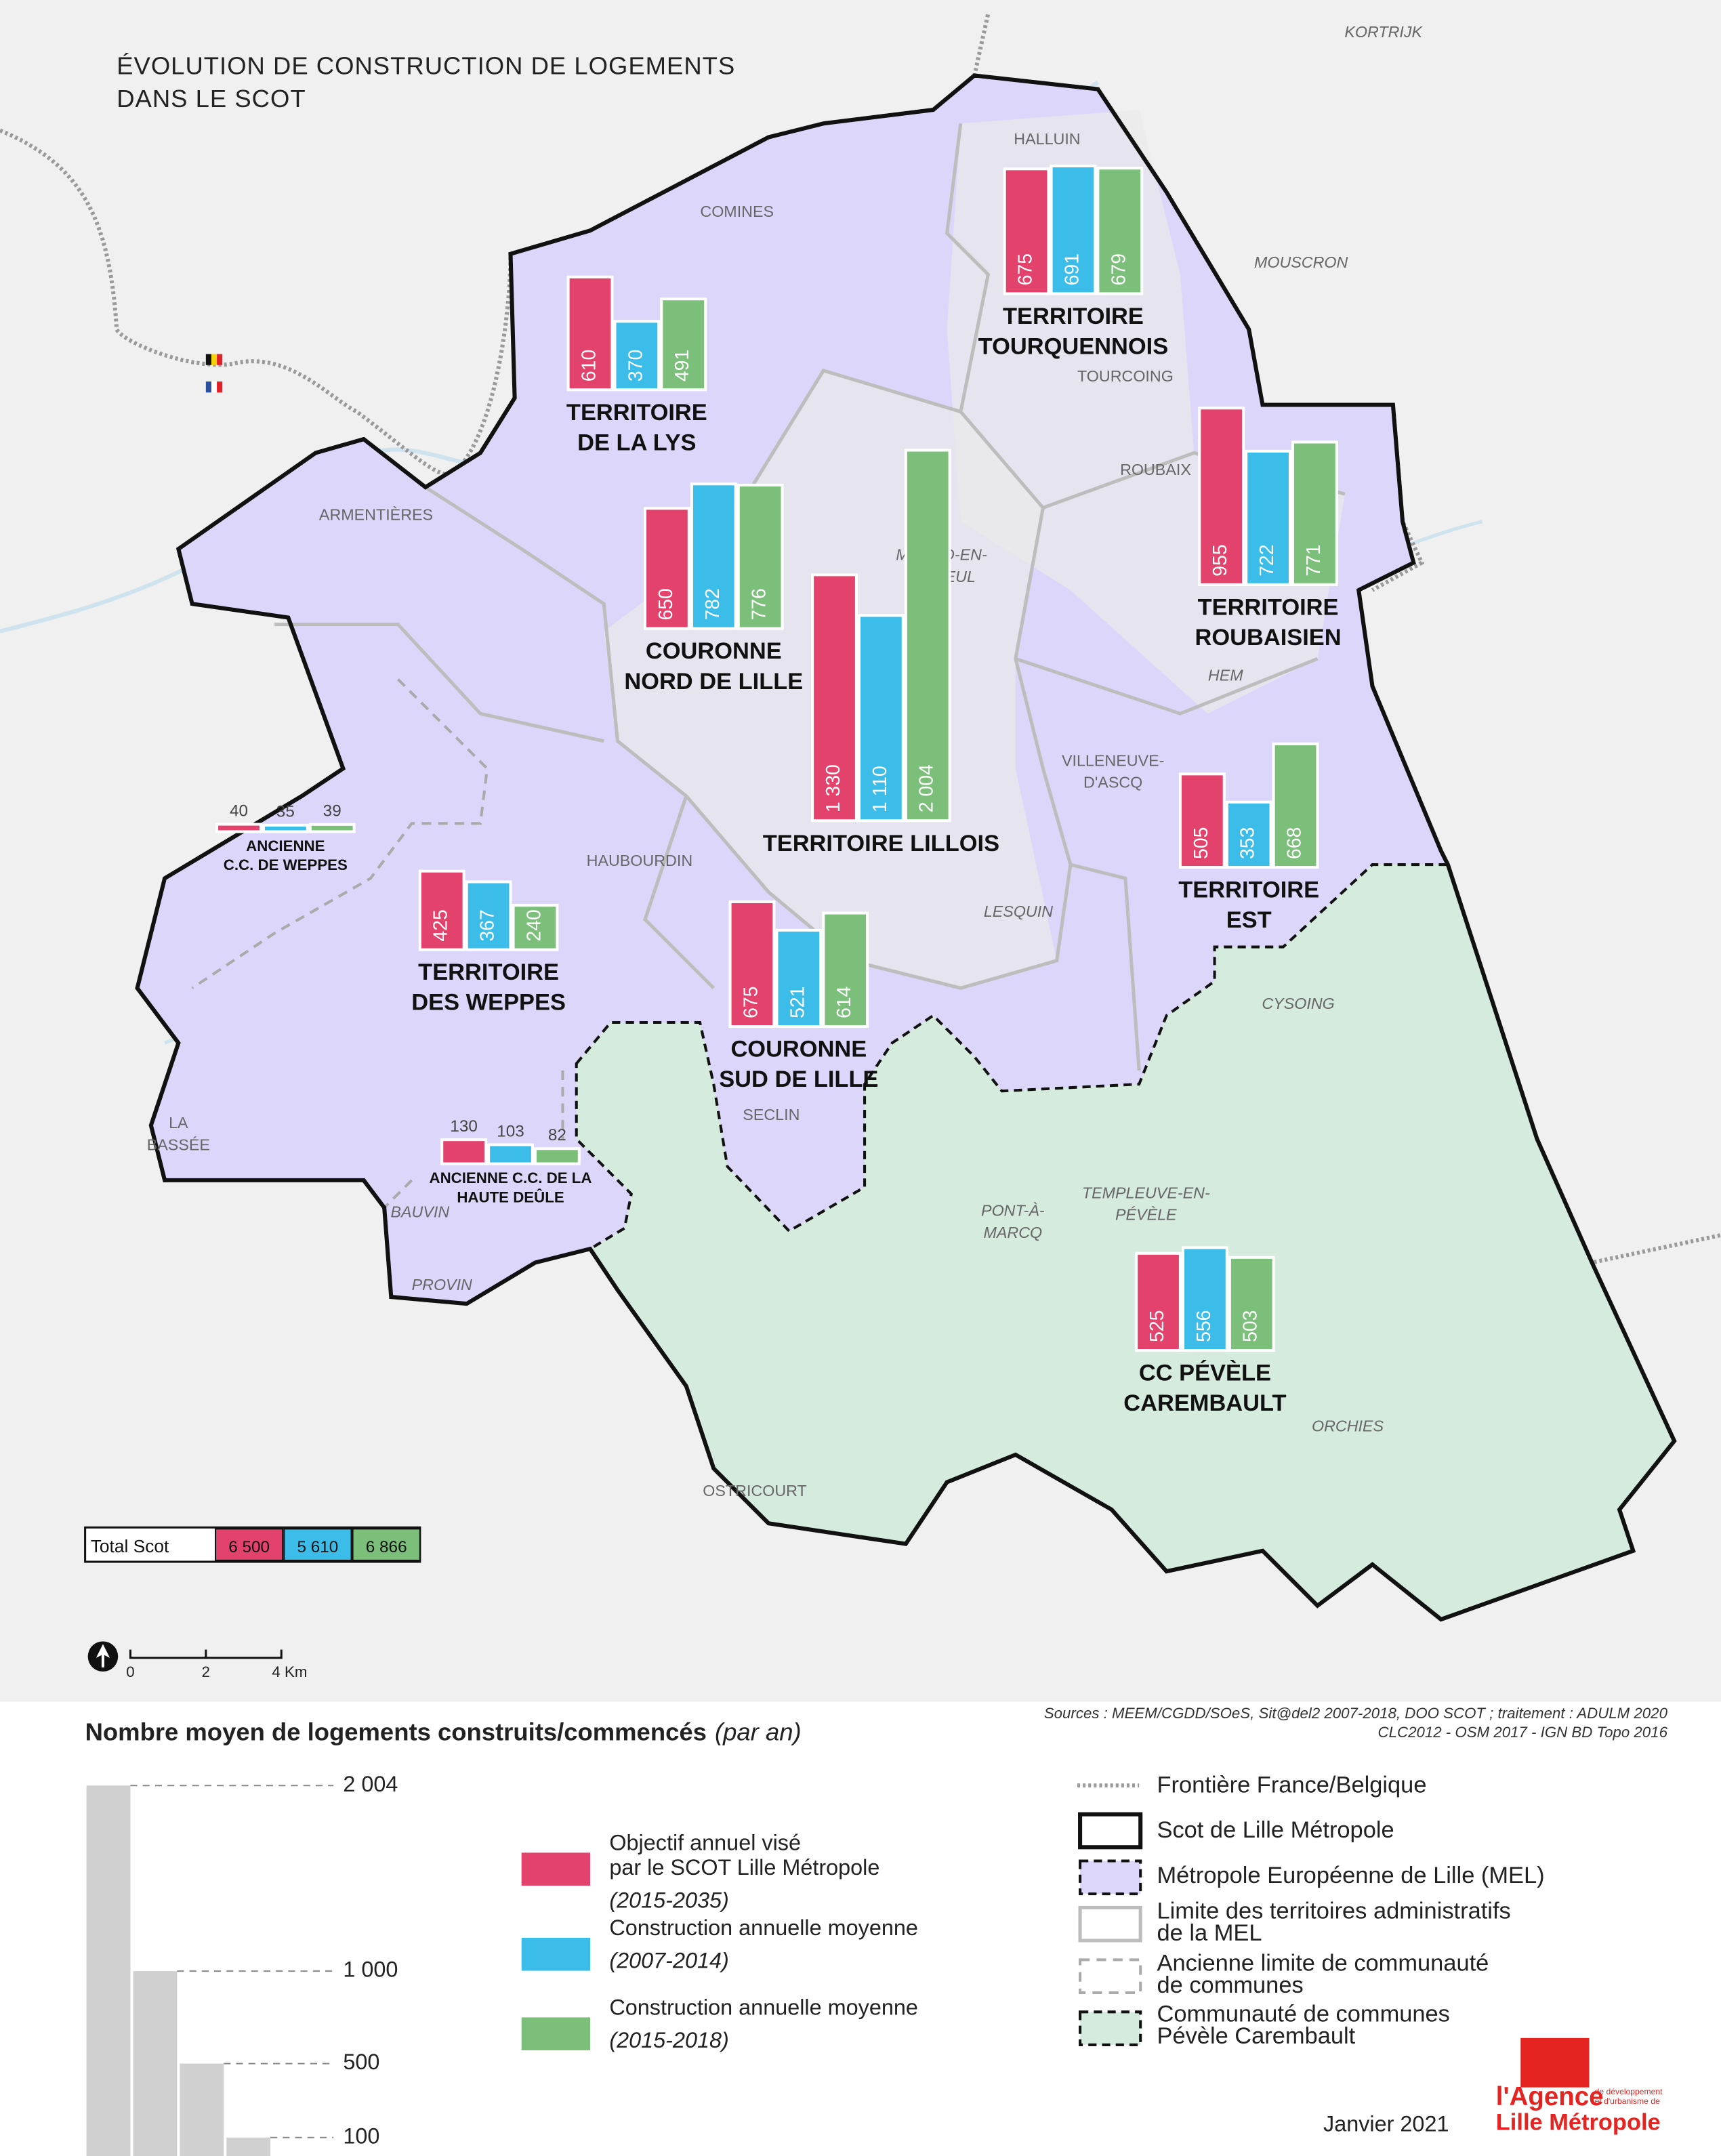 This screenshot has width=1721, height=2156. What do you see at coordinates (682, 366) in the screenshot?
I see `bar-value-label: 491` at bounding box center [682, 366].